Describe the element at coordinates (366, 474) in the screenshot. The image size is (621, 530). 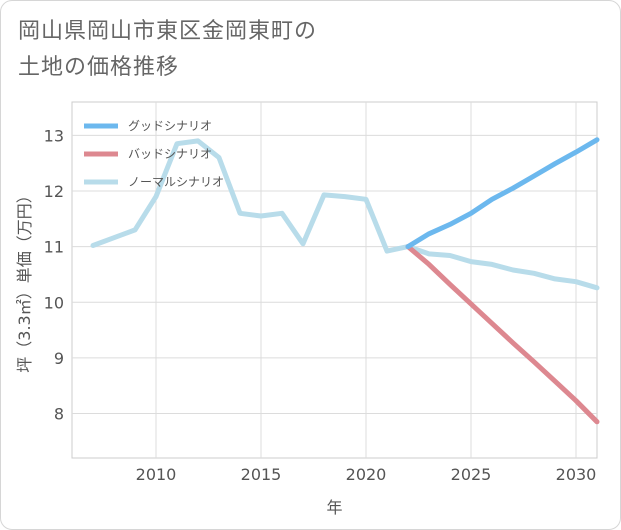
I see `x-tick-label: 2020` at that location.